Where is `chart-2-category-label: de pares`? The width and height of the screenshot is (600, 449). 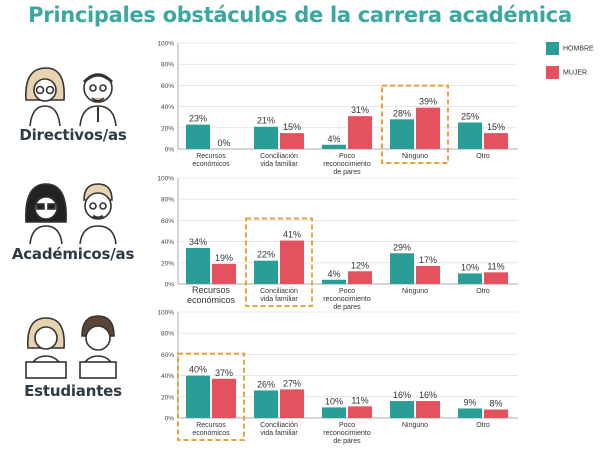 chart-2-category-label: de pares is located at coordinates (347, 441).